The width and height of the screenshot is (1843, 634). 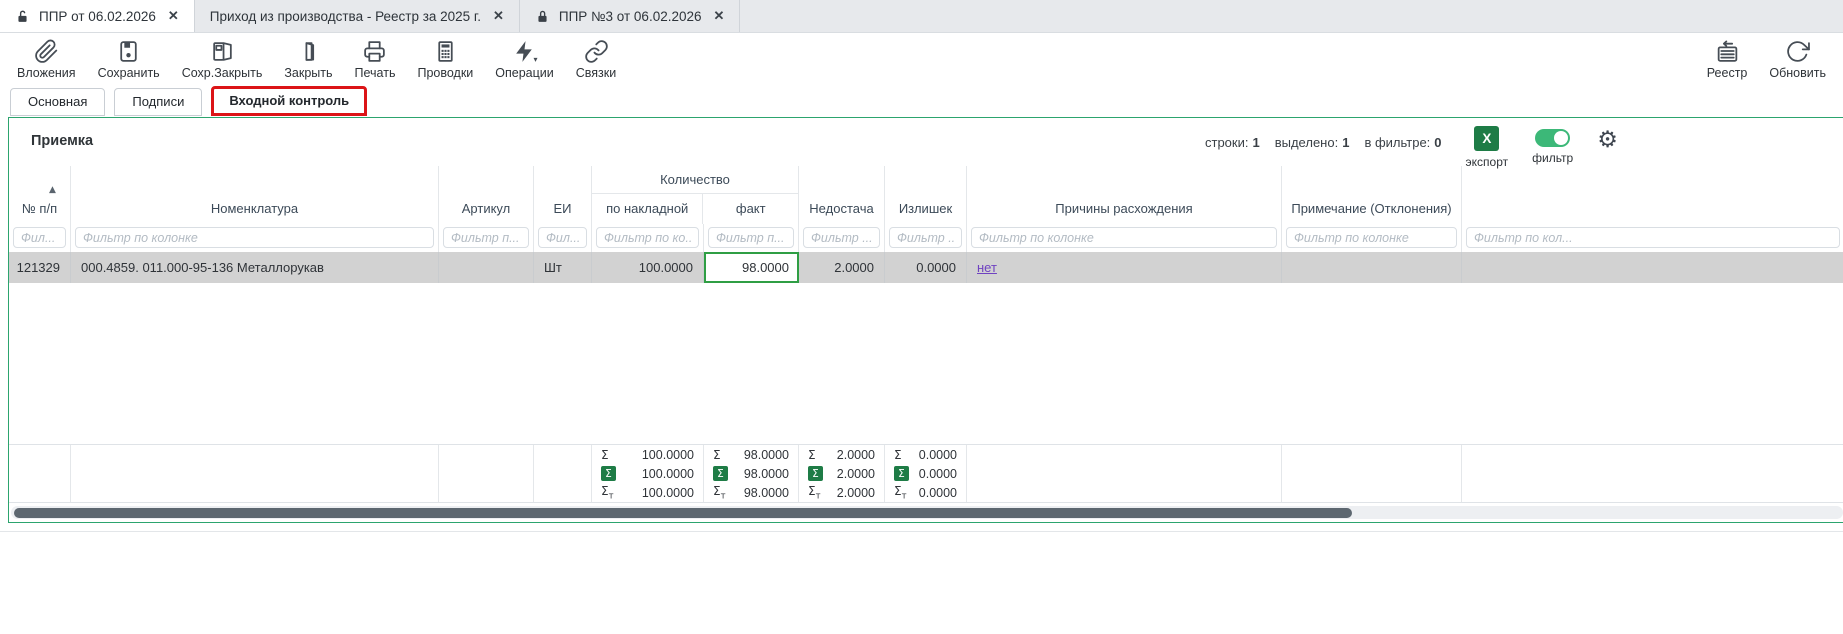 What do you see at coordinates (750, 208) in the screenshot?
I see `column-header-fact: факт` at bounding box center [750, 208].